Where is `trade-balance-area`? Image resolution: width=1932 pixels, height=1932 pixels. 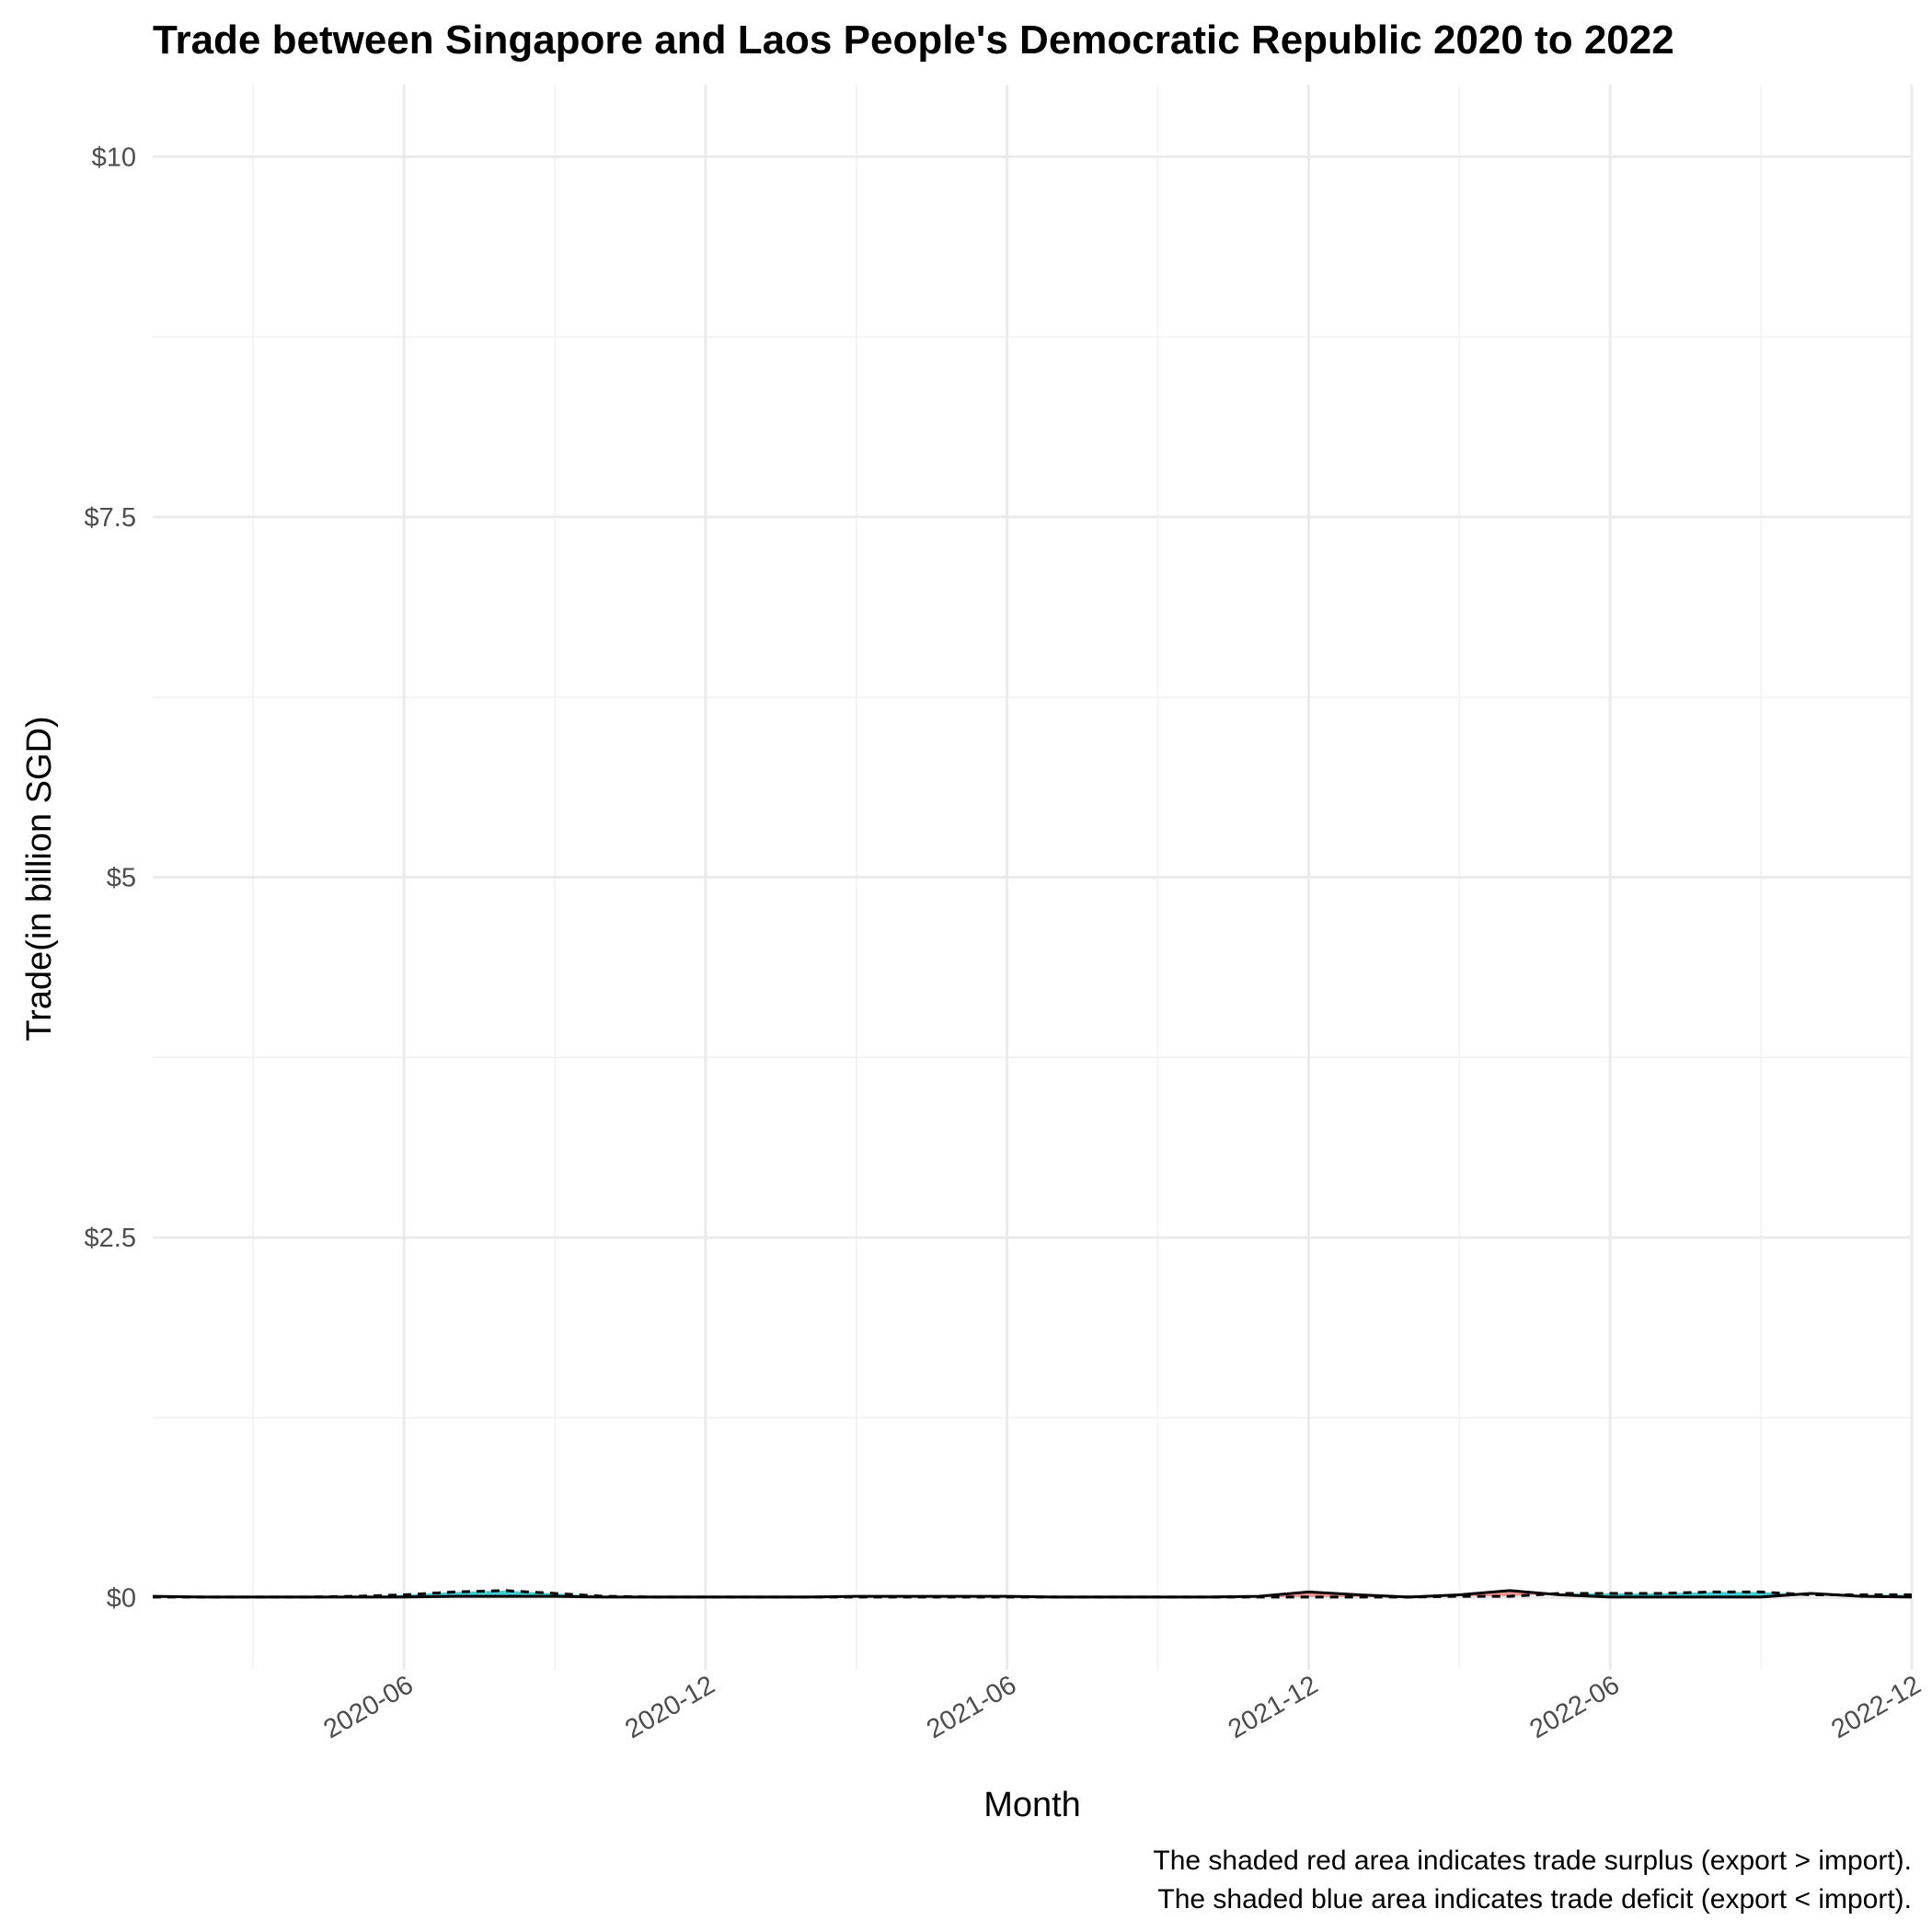
trade-balance-area is located at coordinates (530, 1593).